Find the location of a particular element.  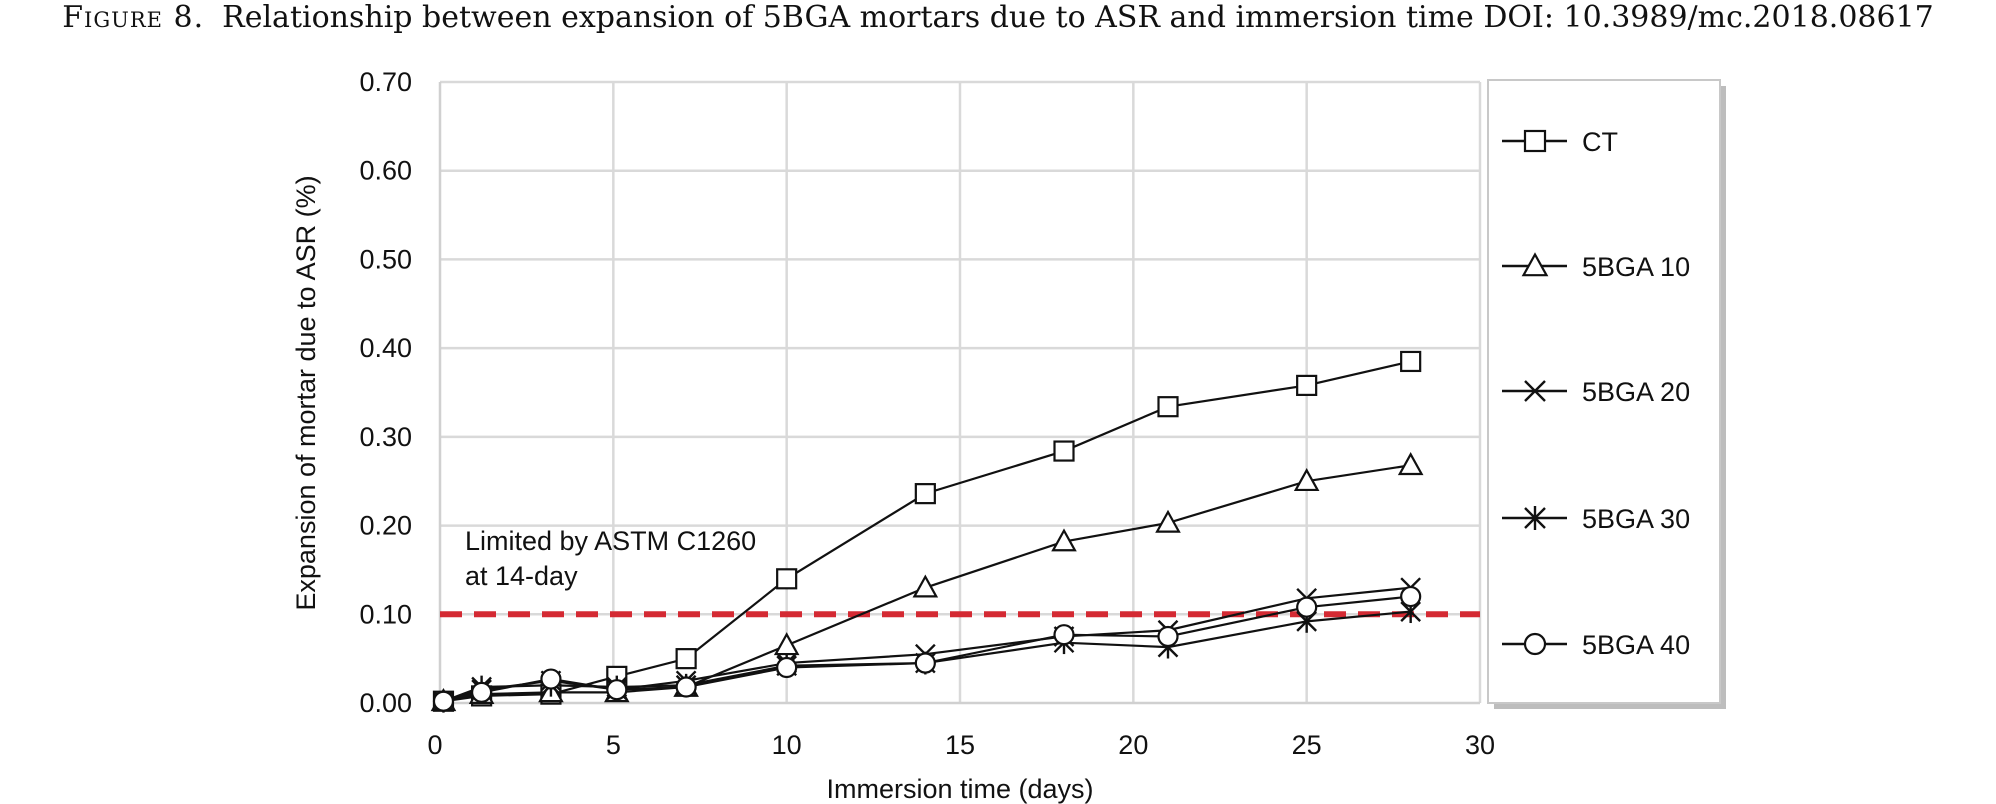

legend: CT 5BGA 10 5BGA 20 5BGA 30 5BGA 40 is located at coordinates (1606, 394).